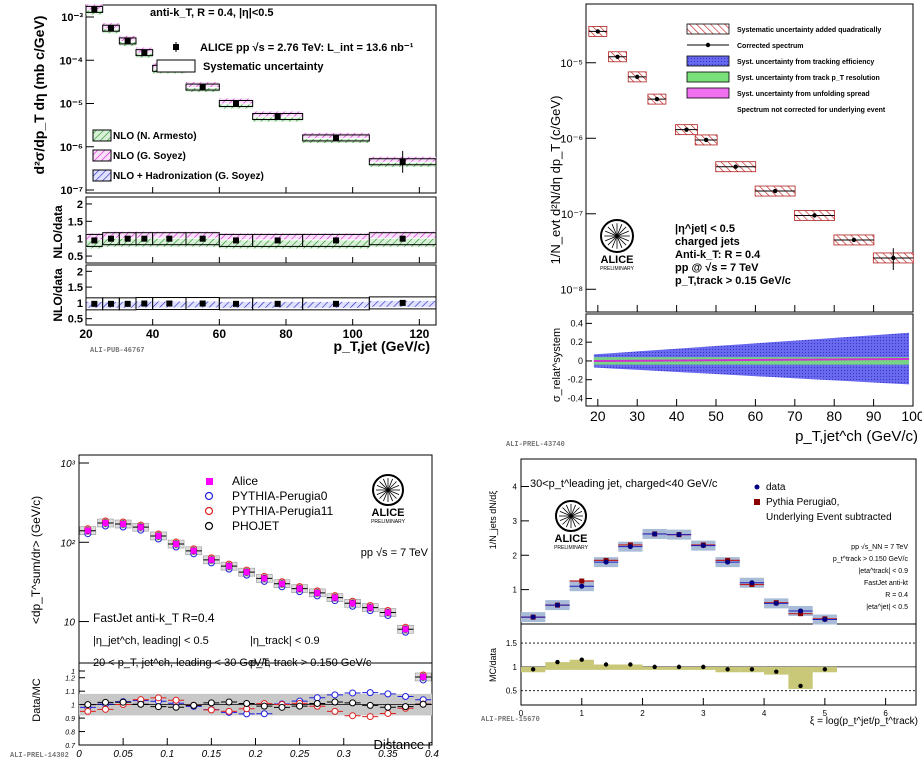  What do you see at coordinates (102, 135) in the screenshot?
I see `legend-swatch` at bounding box center [102, 135].